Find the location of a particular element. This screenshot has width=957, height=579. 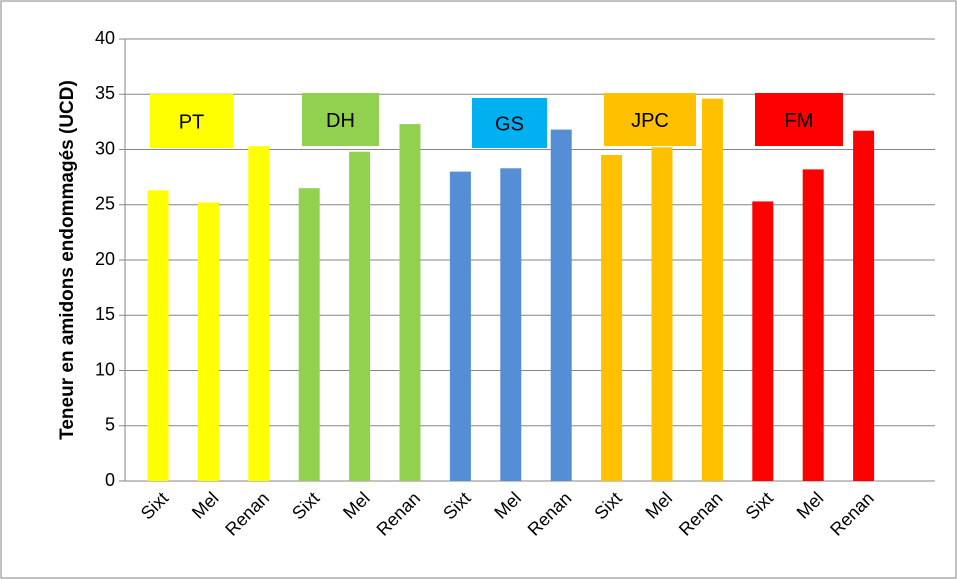

y-tick-label: 35 is located at coordinates (105, 93).